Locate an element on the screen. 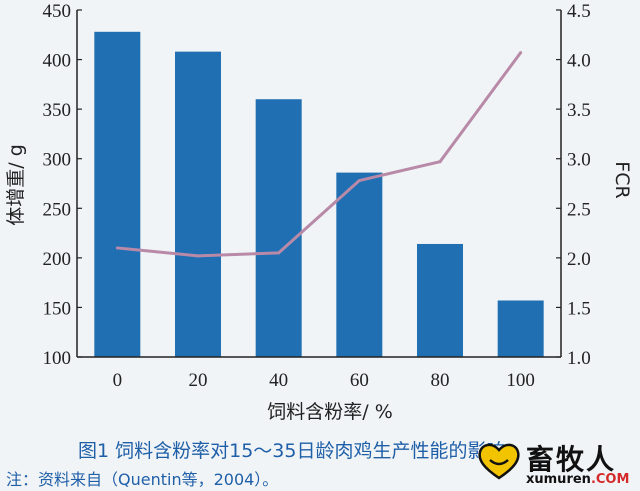 The width and height of the screenshot is (640, 491). y-tick-label: 350 is located at coordinates (57, 110).